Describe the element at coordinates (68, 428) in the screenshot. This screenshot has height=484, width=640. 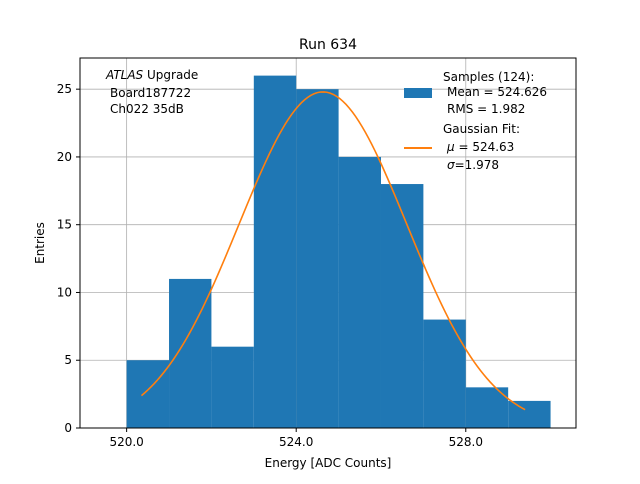
I see `y-tick-label: 0` at that location.